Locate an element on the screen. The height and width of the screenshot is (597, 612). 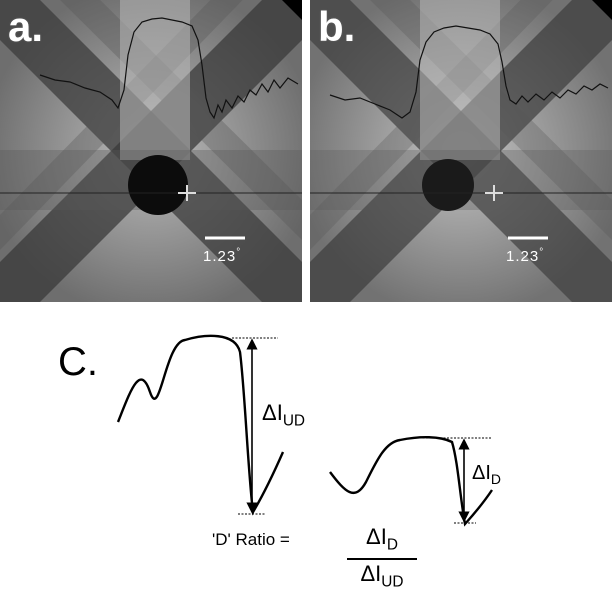
panel-label-a: a. is located at coordinates (26, 26).